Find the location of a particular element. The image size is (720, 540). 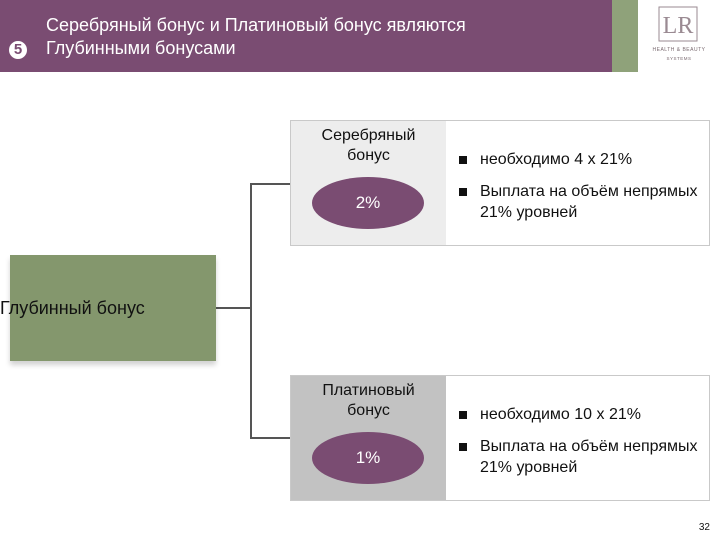

header-accent-strip is located at coordinates (625, 36).